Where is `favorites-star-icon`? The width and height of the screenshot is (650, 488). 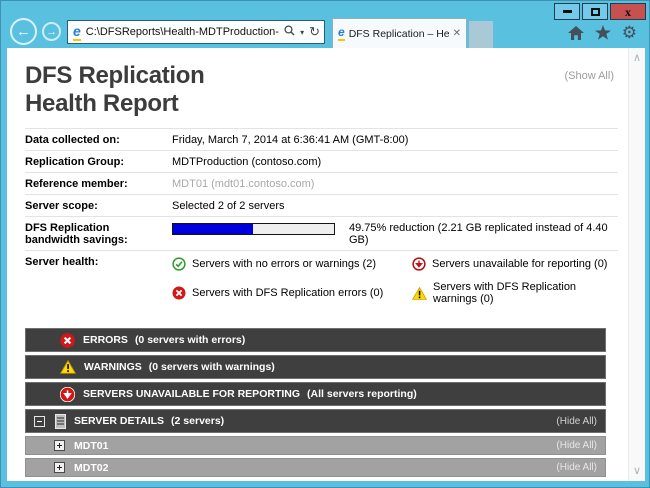 favorites-star-icon is located at coordinates (602, 32).